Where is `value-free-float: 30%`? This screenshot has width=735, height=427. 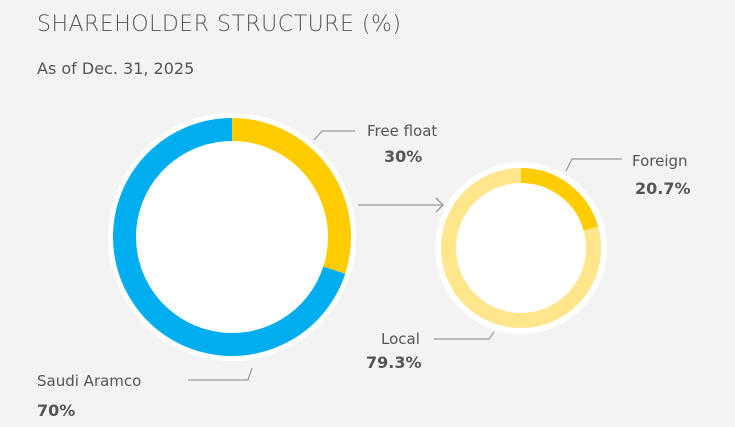 value-free-float: 30% is located at coordinates (403, 156).